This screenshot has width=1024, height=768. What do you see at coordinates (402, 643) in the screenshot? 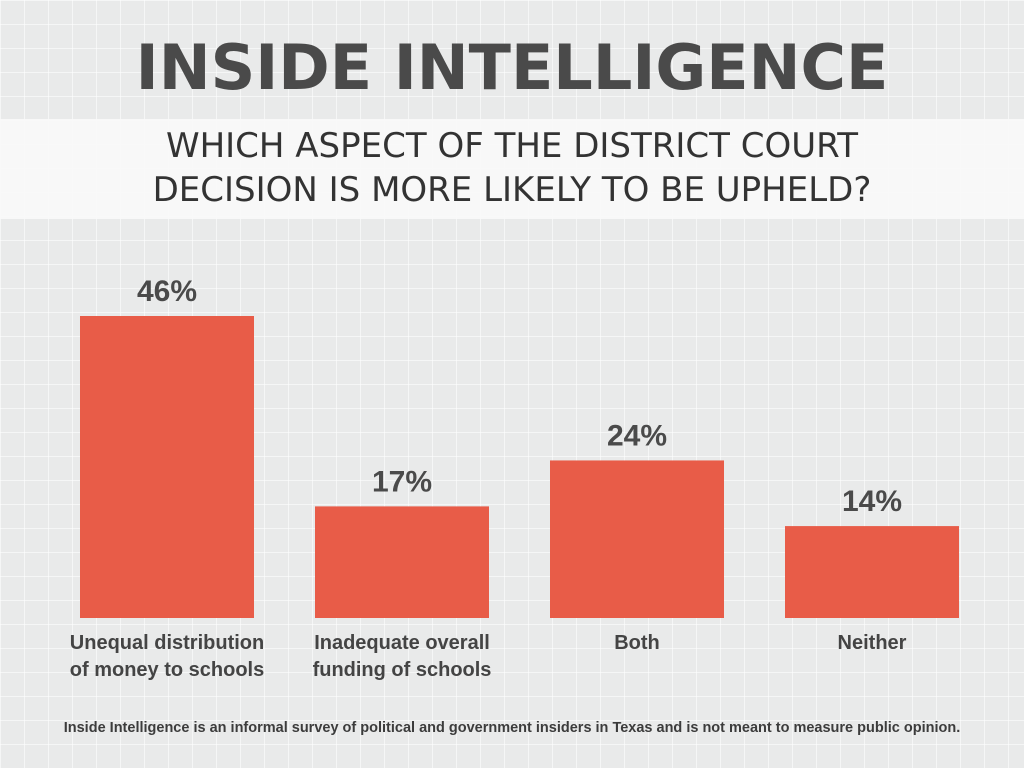
I see `category-label-1-line-0: Inadequate overall` at bounding box center [402, 643].